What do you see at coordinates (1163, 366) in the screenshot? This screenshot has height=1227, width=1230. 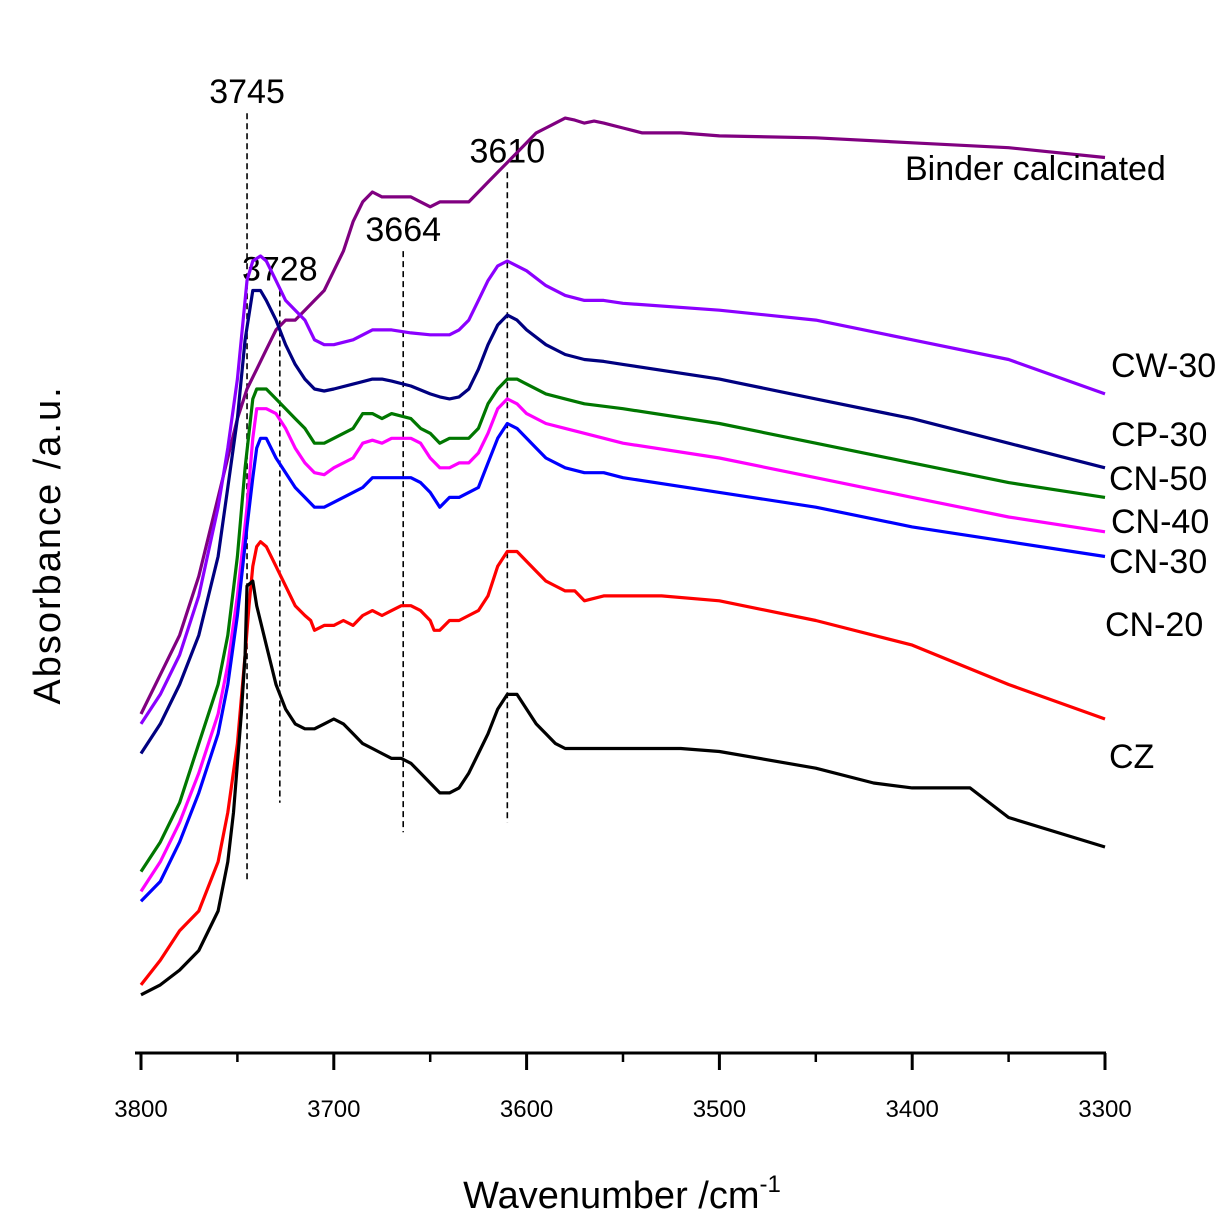 I see `label-cw-30: CW-30` at bounding box center [1163, 366].